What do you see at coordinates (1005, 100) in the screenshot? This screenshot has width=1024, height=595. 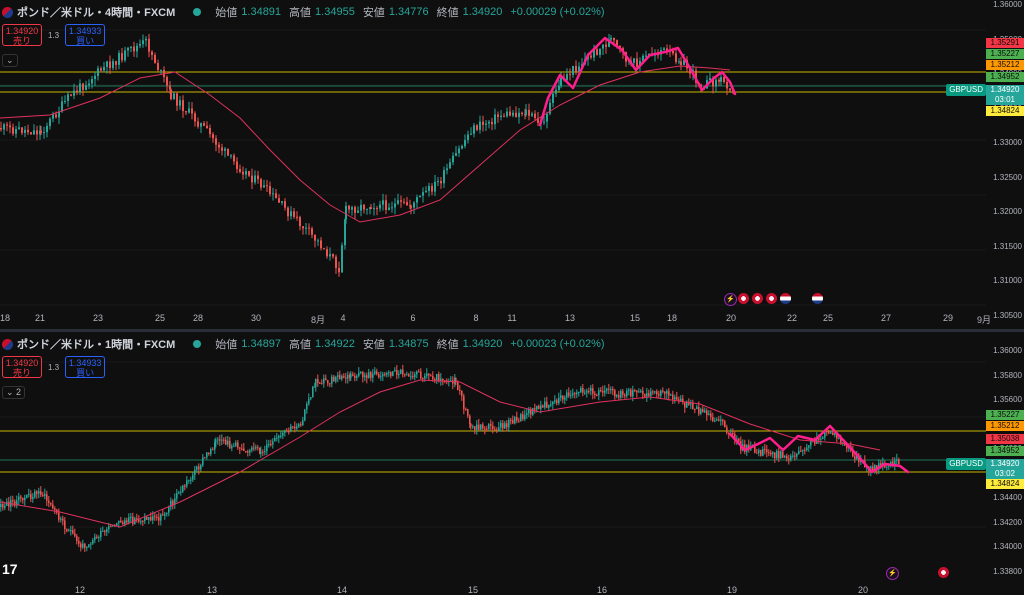 I see `bar-countdown: 03:01` at bounding box center [1005, 100].